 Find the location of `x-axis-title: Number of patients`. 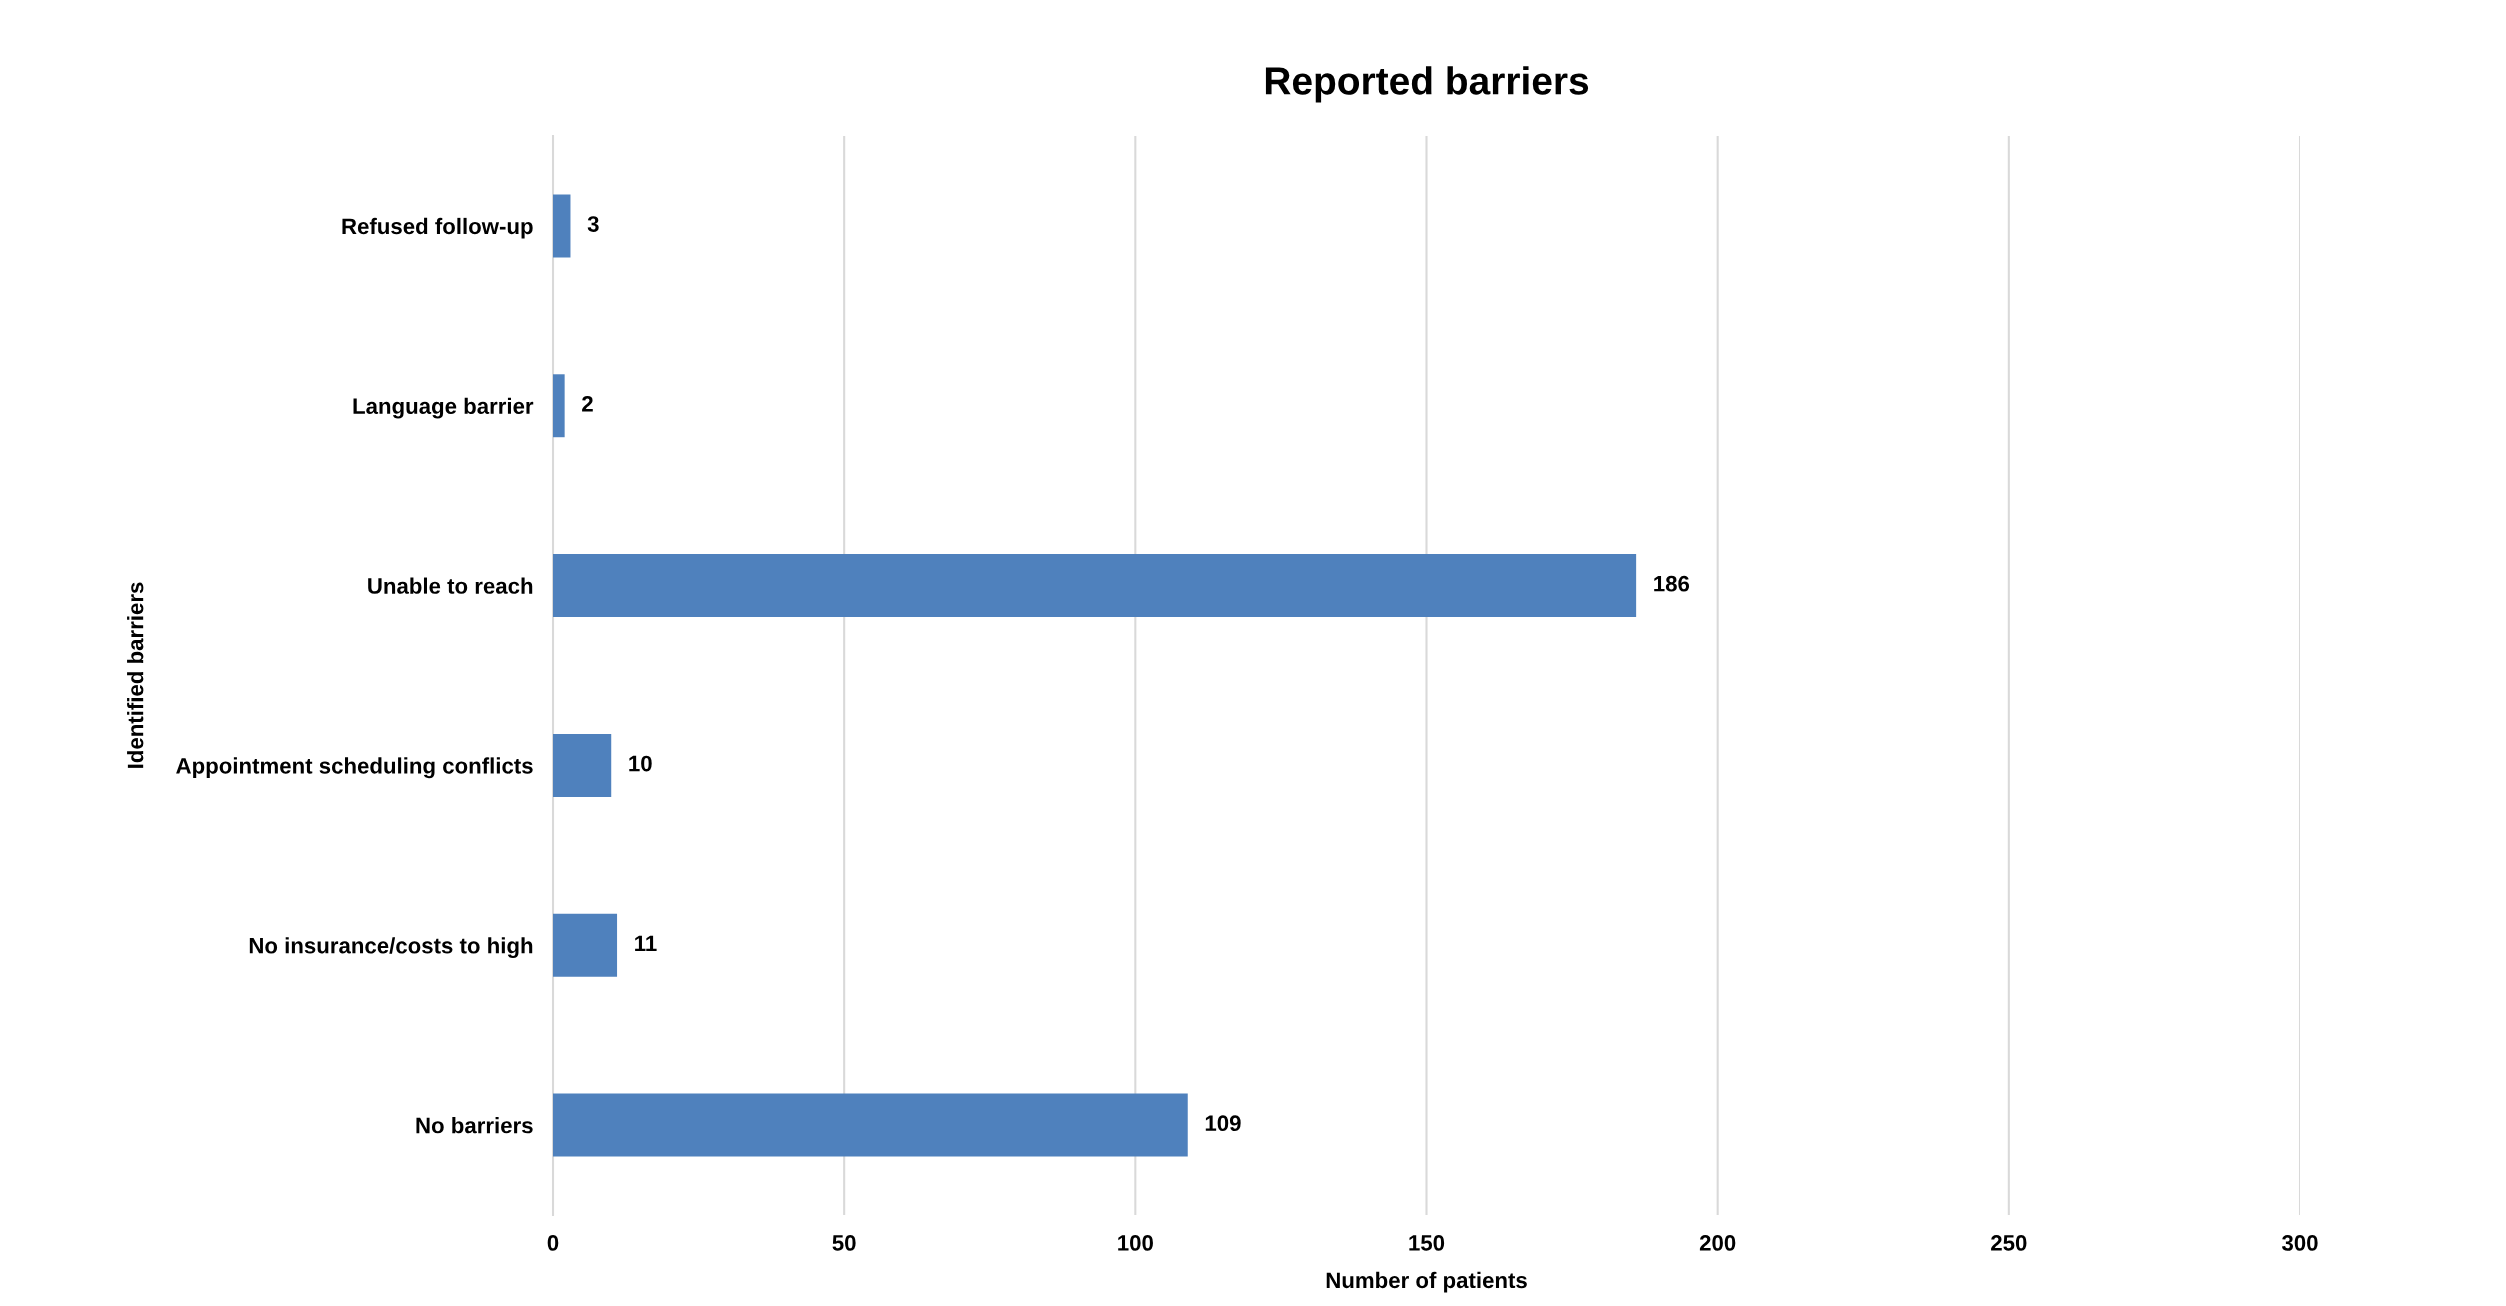

x-axis-title: Number of patients is located at coordinates (1426, 1282).